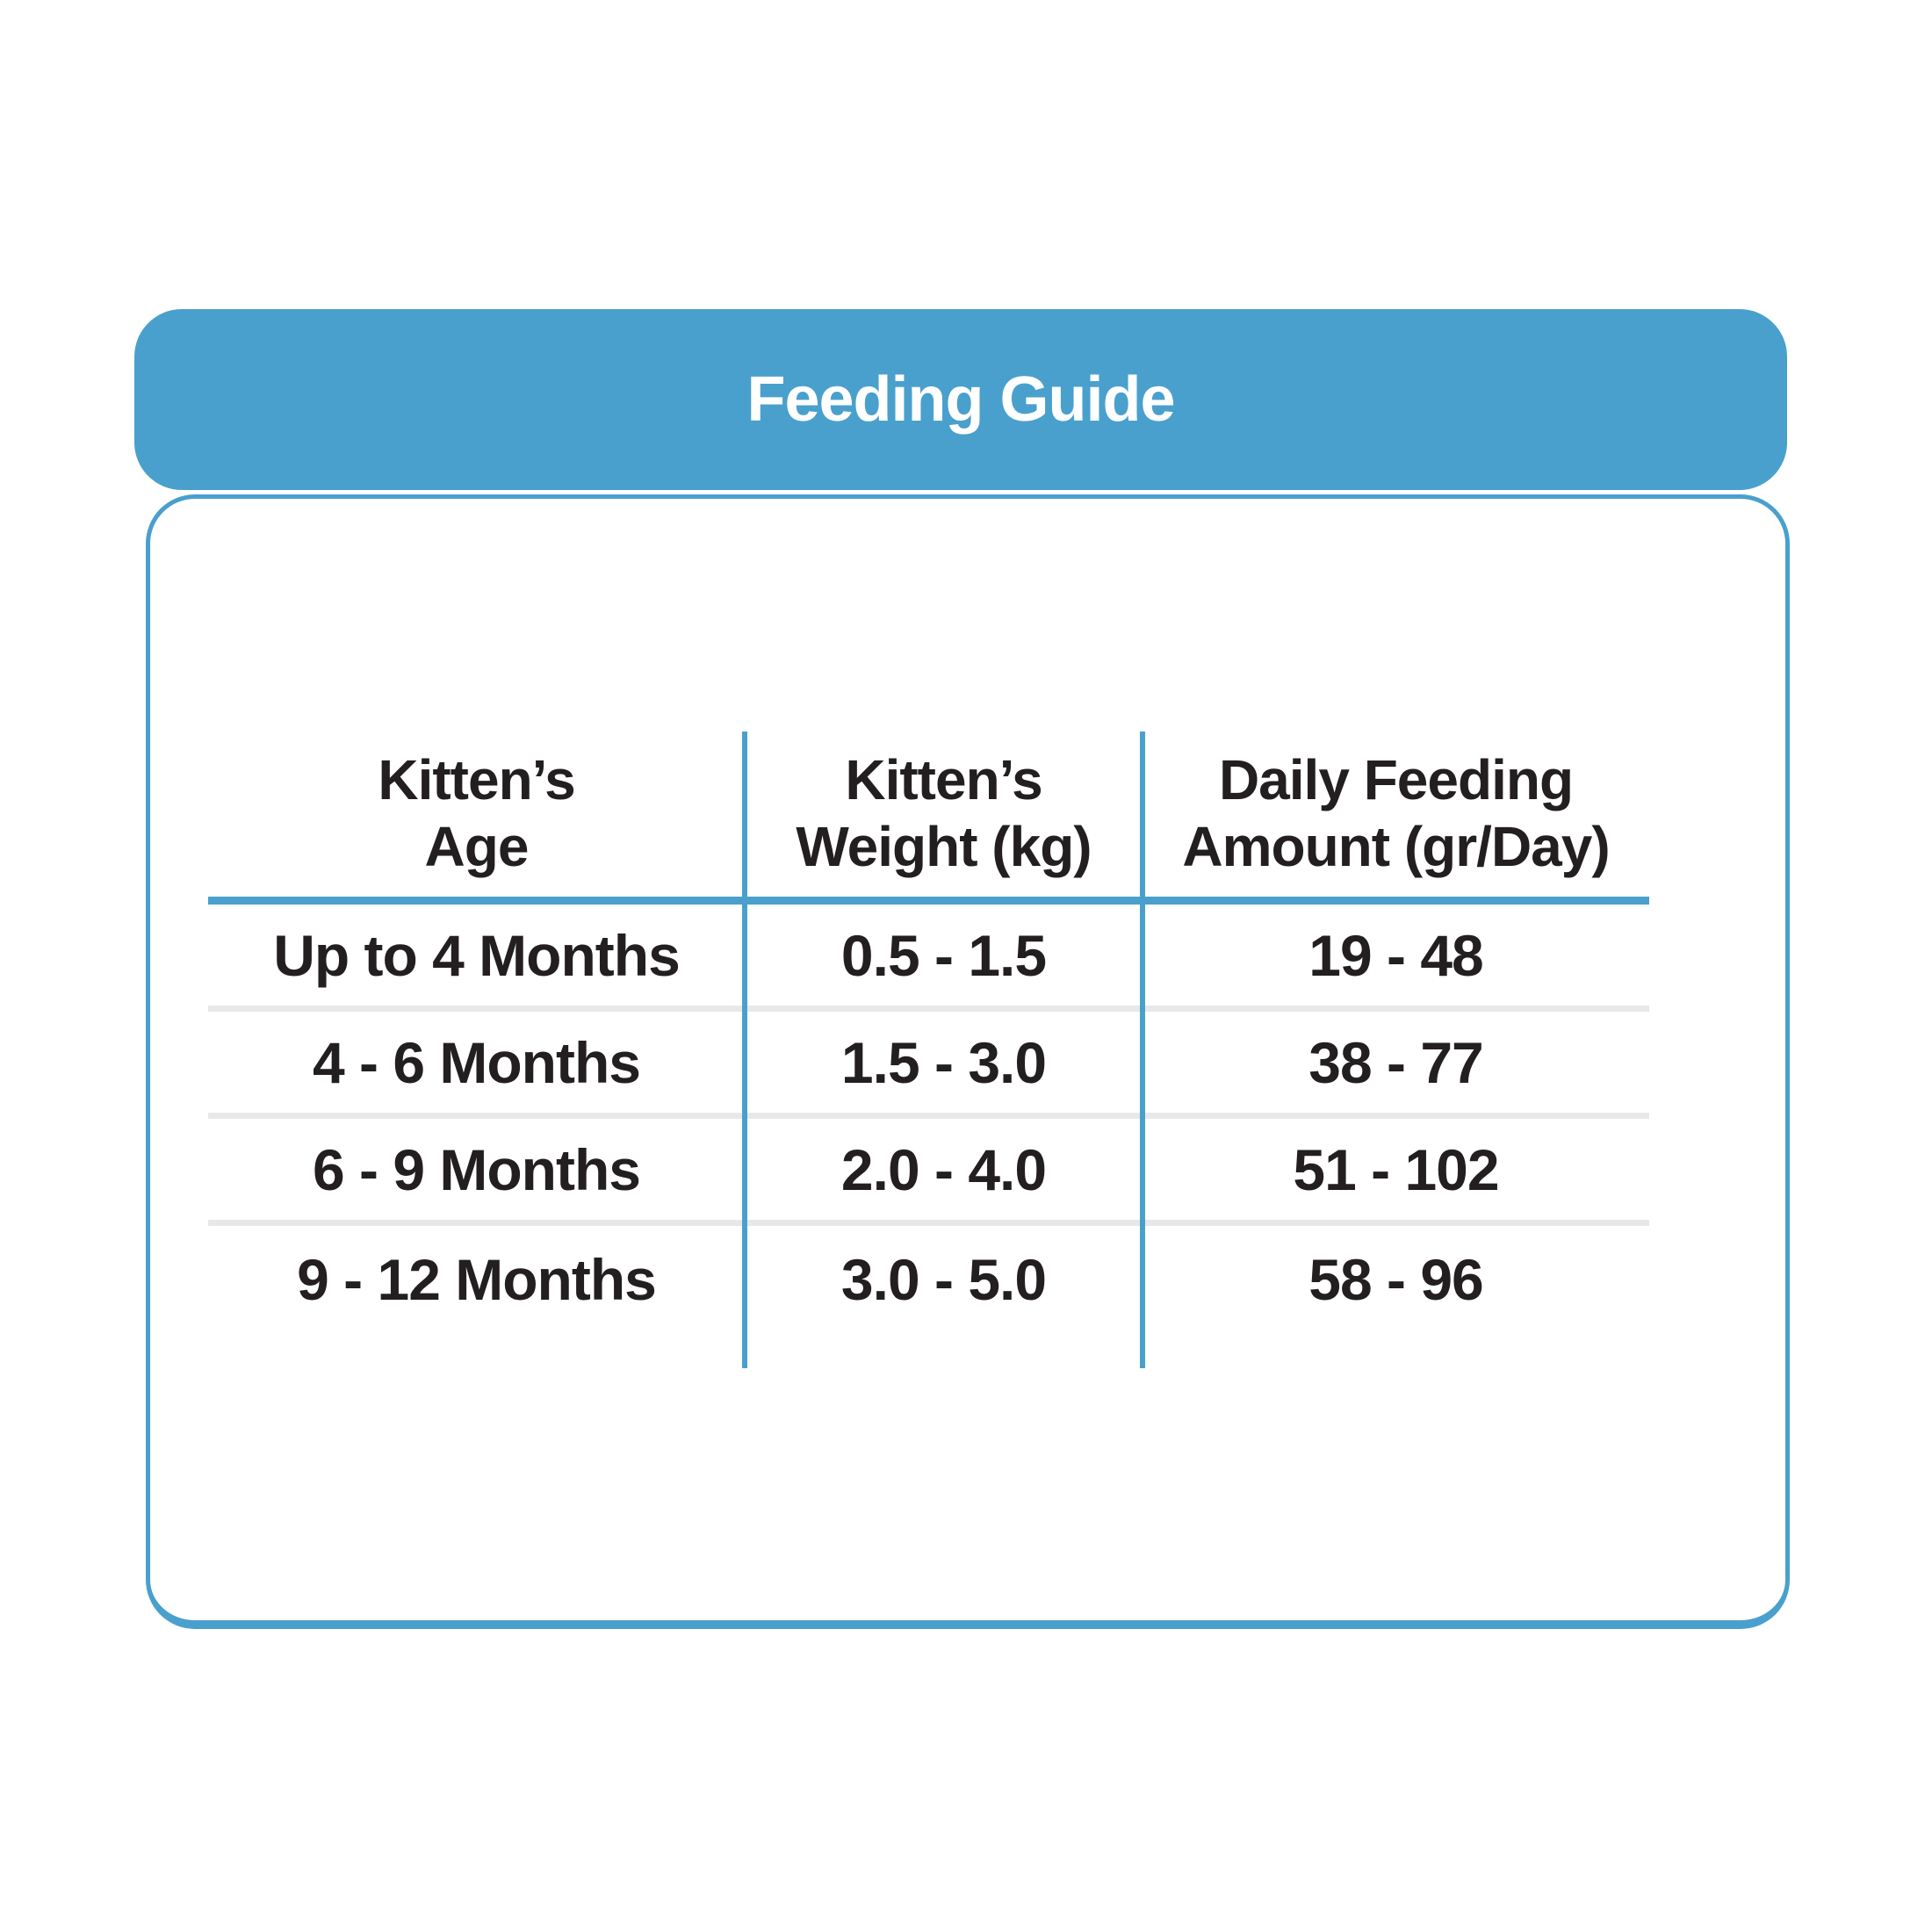  What do you see at coordinates (943, 780) in the screenshot?
I see `column-header-weight-line1: Kitten’s` at bounding box center [943, 780].